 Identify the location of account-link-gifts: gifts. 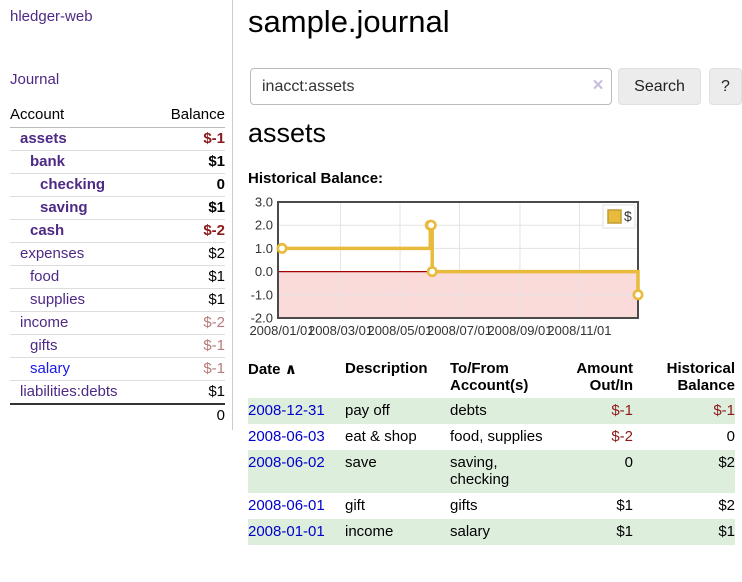
(44, 345).